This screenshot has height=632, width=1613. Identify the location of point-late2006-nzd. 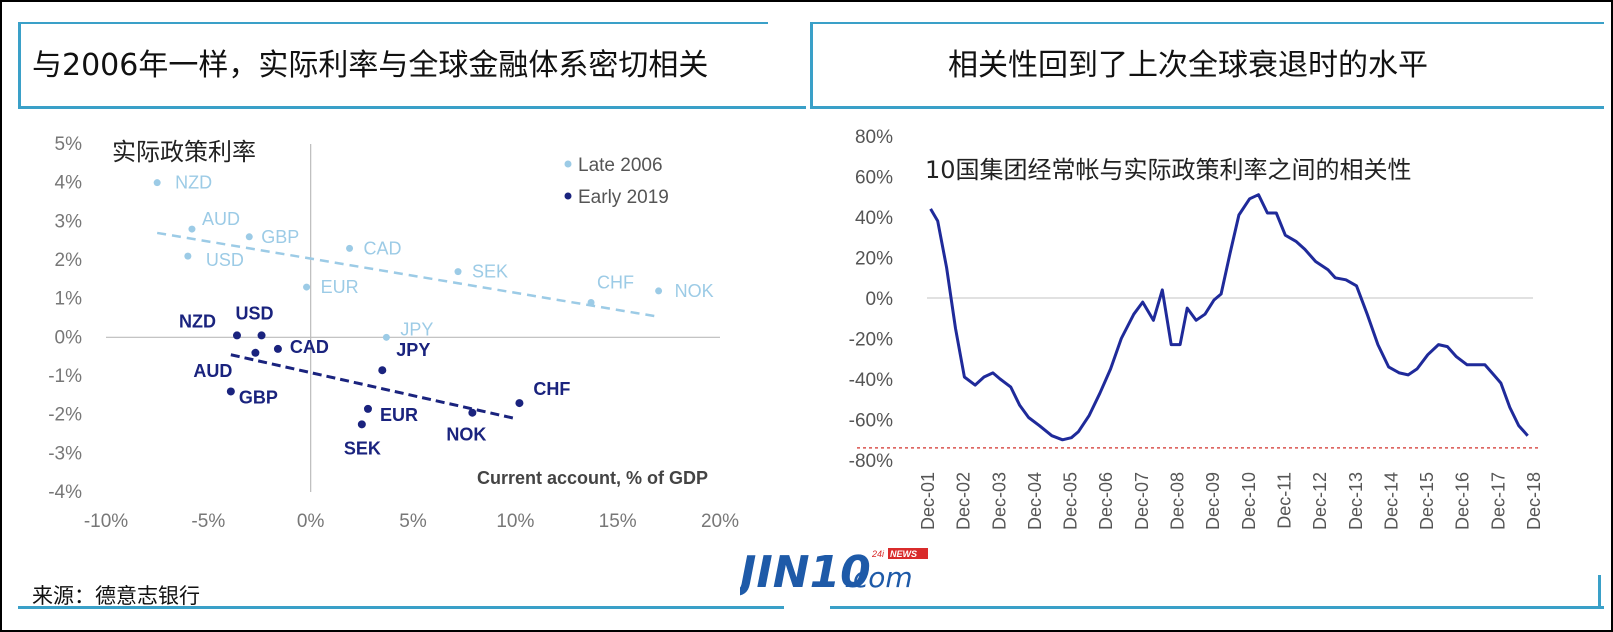
(157, 183).